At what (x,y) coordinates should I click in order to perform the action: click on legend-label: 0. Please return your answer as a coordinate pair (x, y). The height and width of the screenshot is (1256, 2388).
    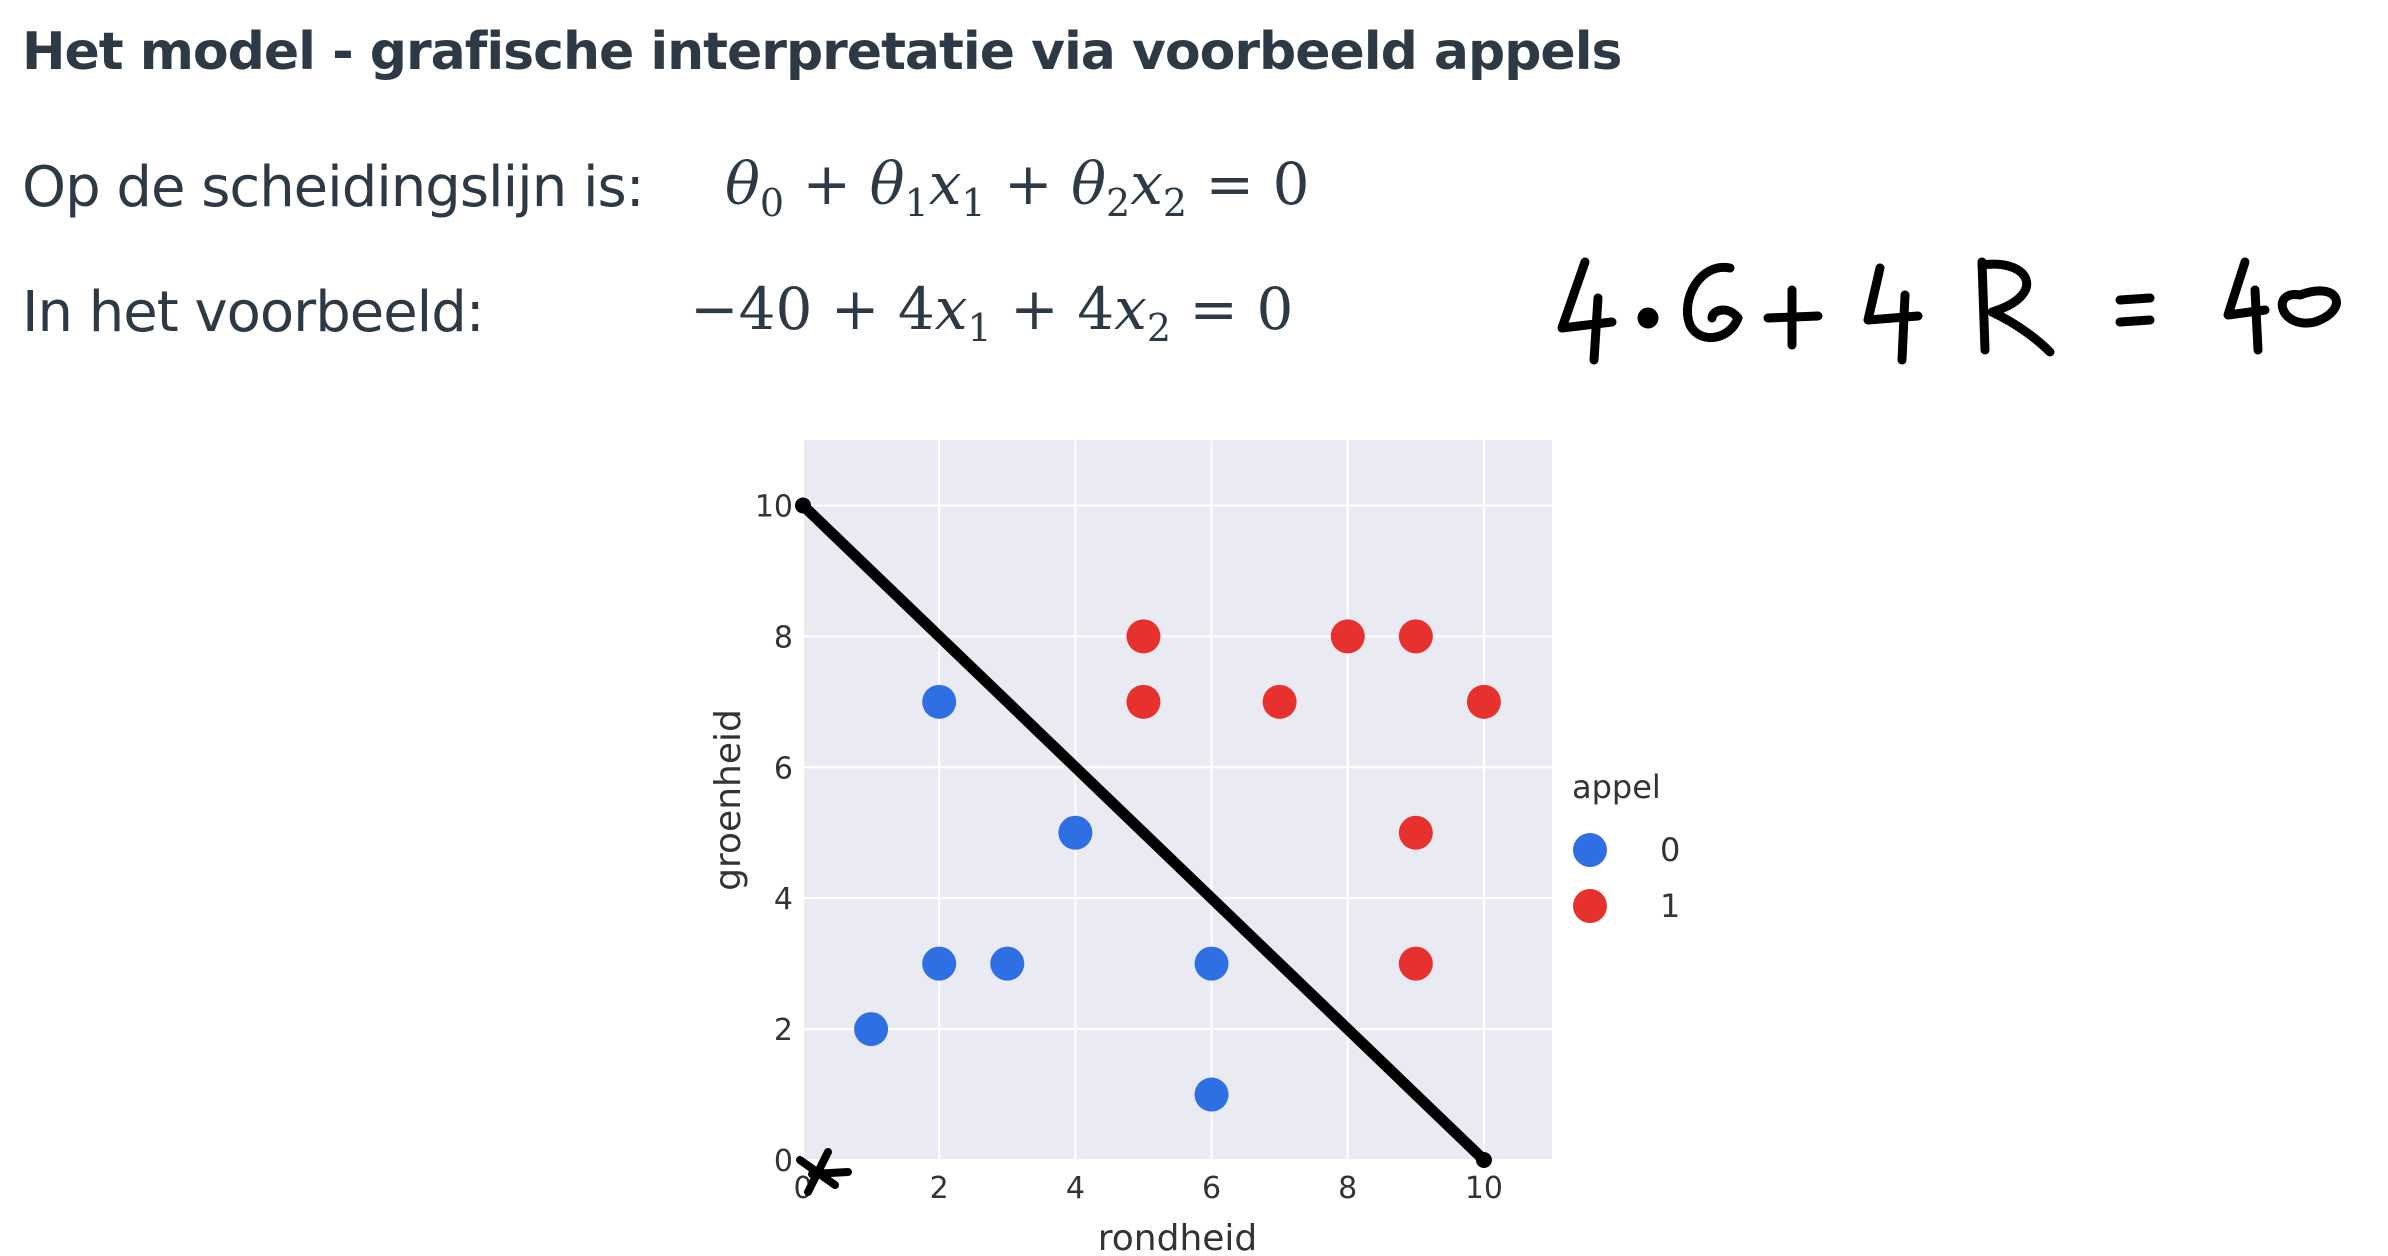
    Looking at the image, I should click on (1670, 850).